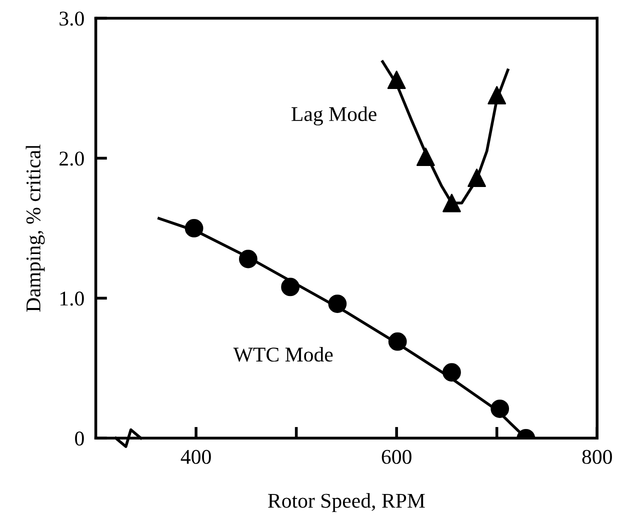 This screenshot has width=622, height=521. I want to click on x-tick-label: 600, so click(397, 457).